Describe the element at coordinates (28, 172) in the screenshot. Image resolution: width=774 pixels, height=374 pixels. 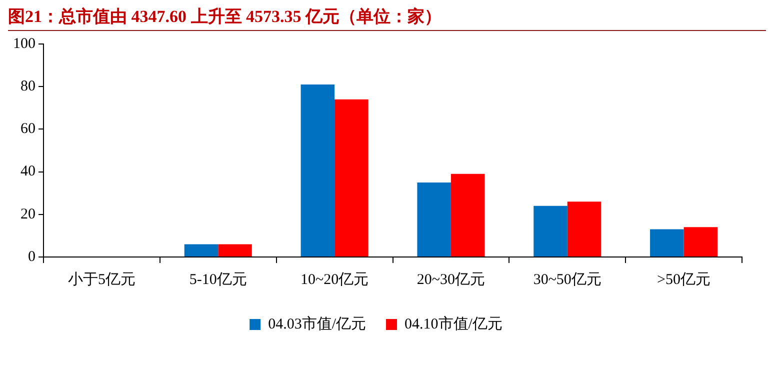
I see `y-tick-label: 40` at that location.